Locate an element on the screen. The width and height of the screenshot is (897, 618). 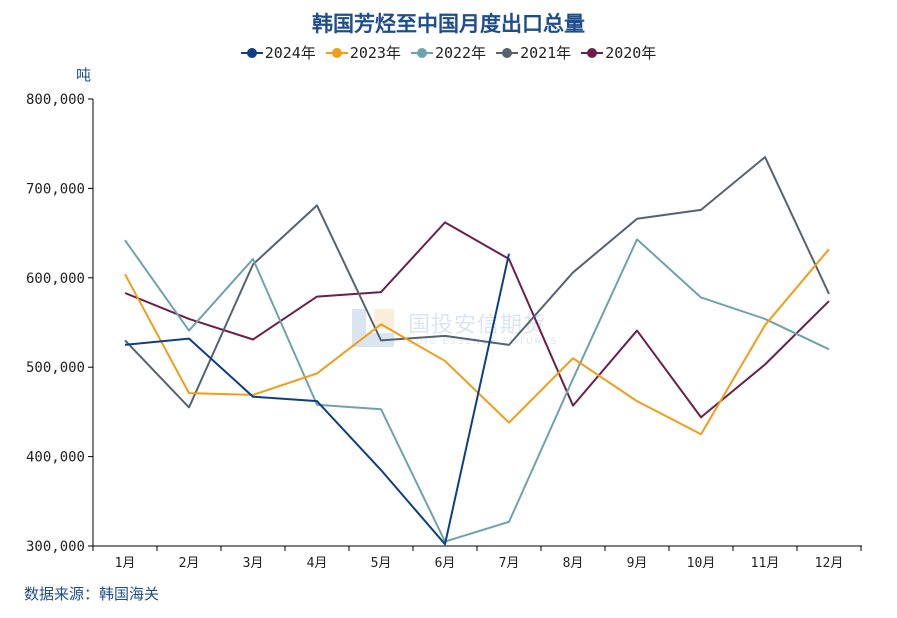
legend-item: 2021年 is located at coordinates (533, 52).